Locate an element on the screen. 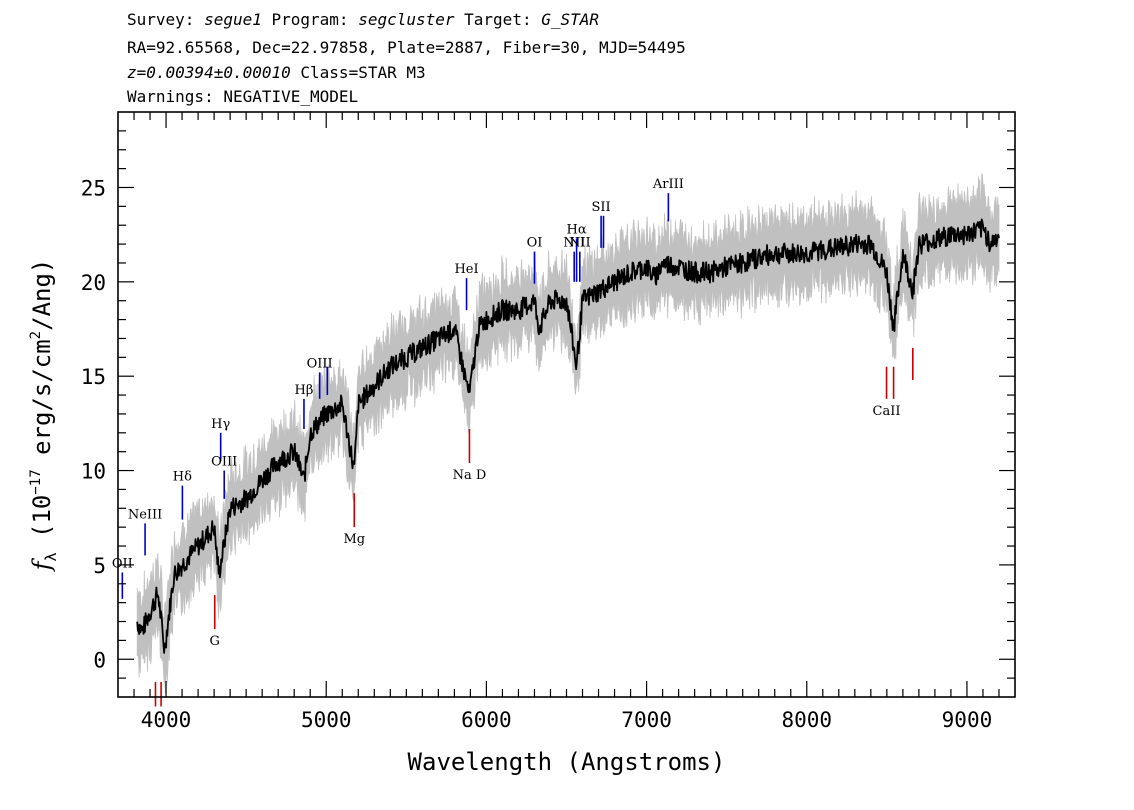  absorption-line-label: CaII is located at coordinates (887, 411).